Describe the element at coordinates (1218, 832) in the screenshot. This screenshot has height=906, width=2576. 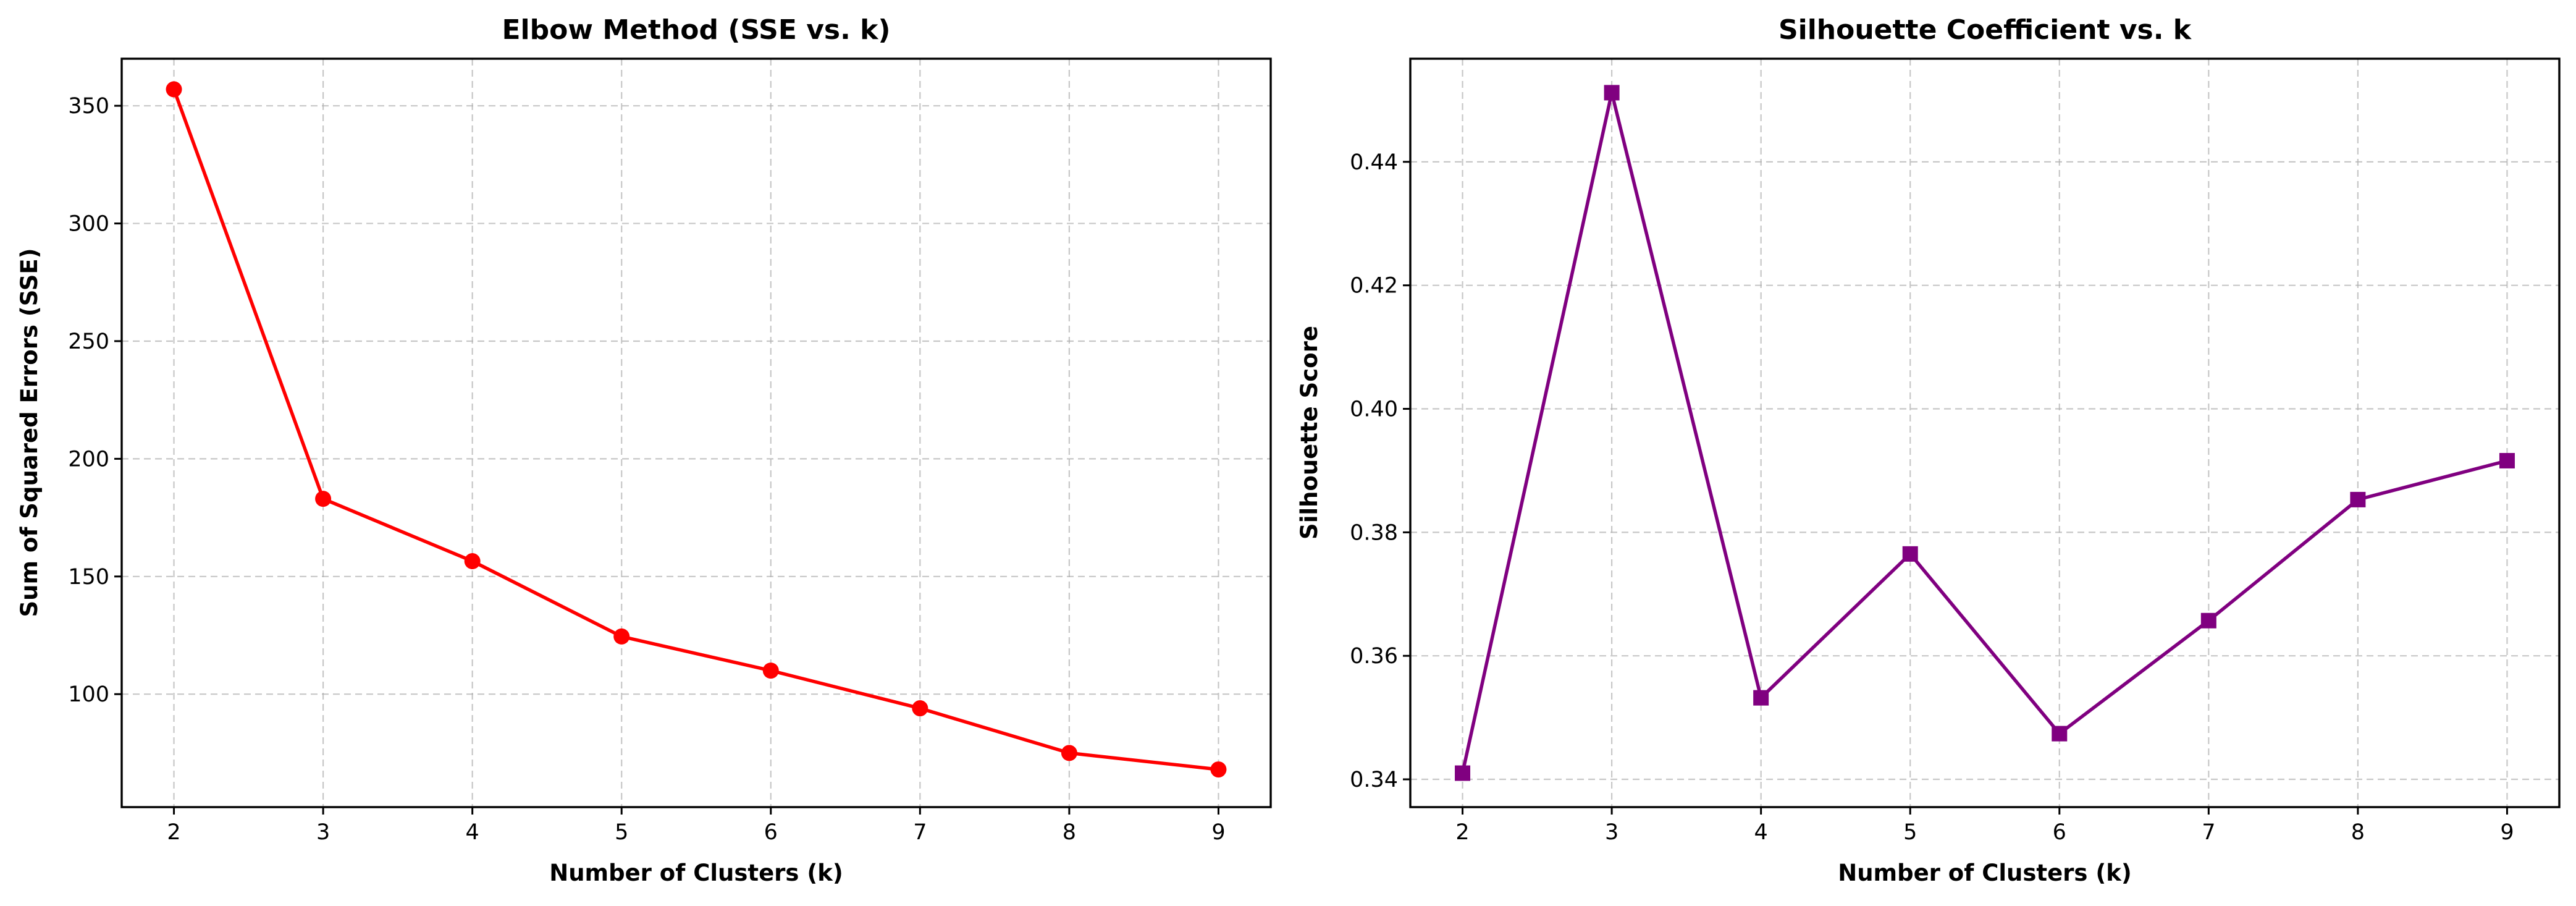
I see `elbow-x-tick-label: 9` at that location.